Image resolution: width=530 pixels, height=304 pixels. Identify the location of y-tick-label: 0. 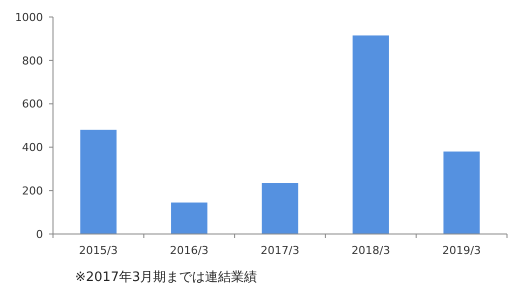
(39, 234).